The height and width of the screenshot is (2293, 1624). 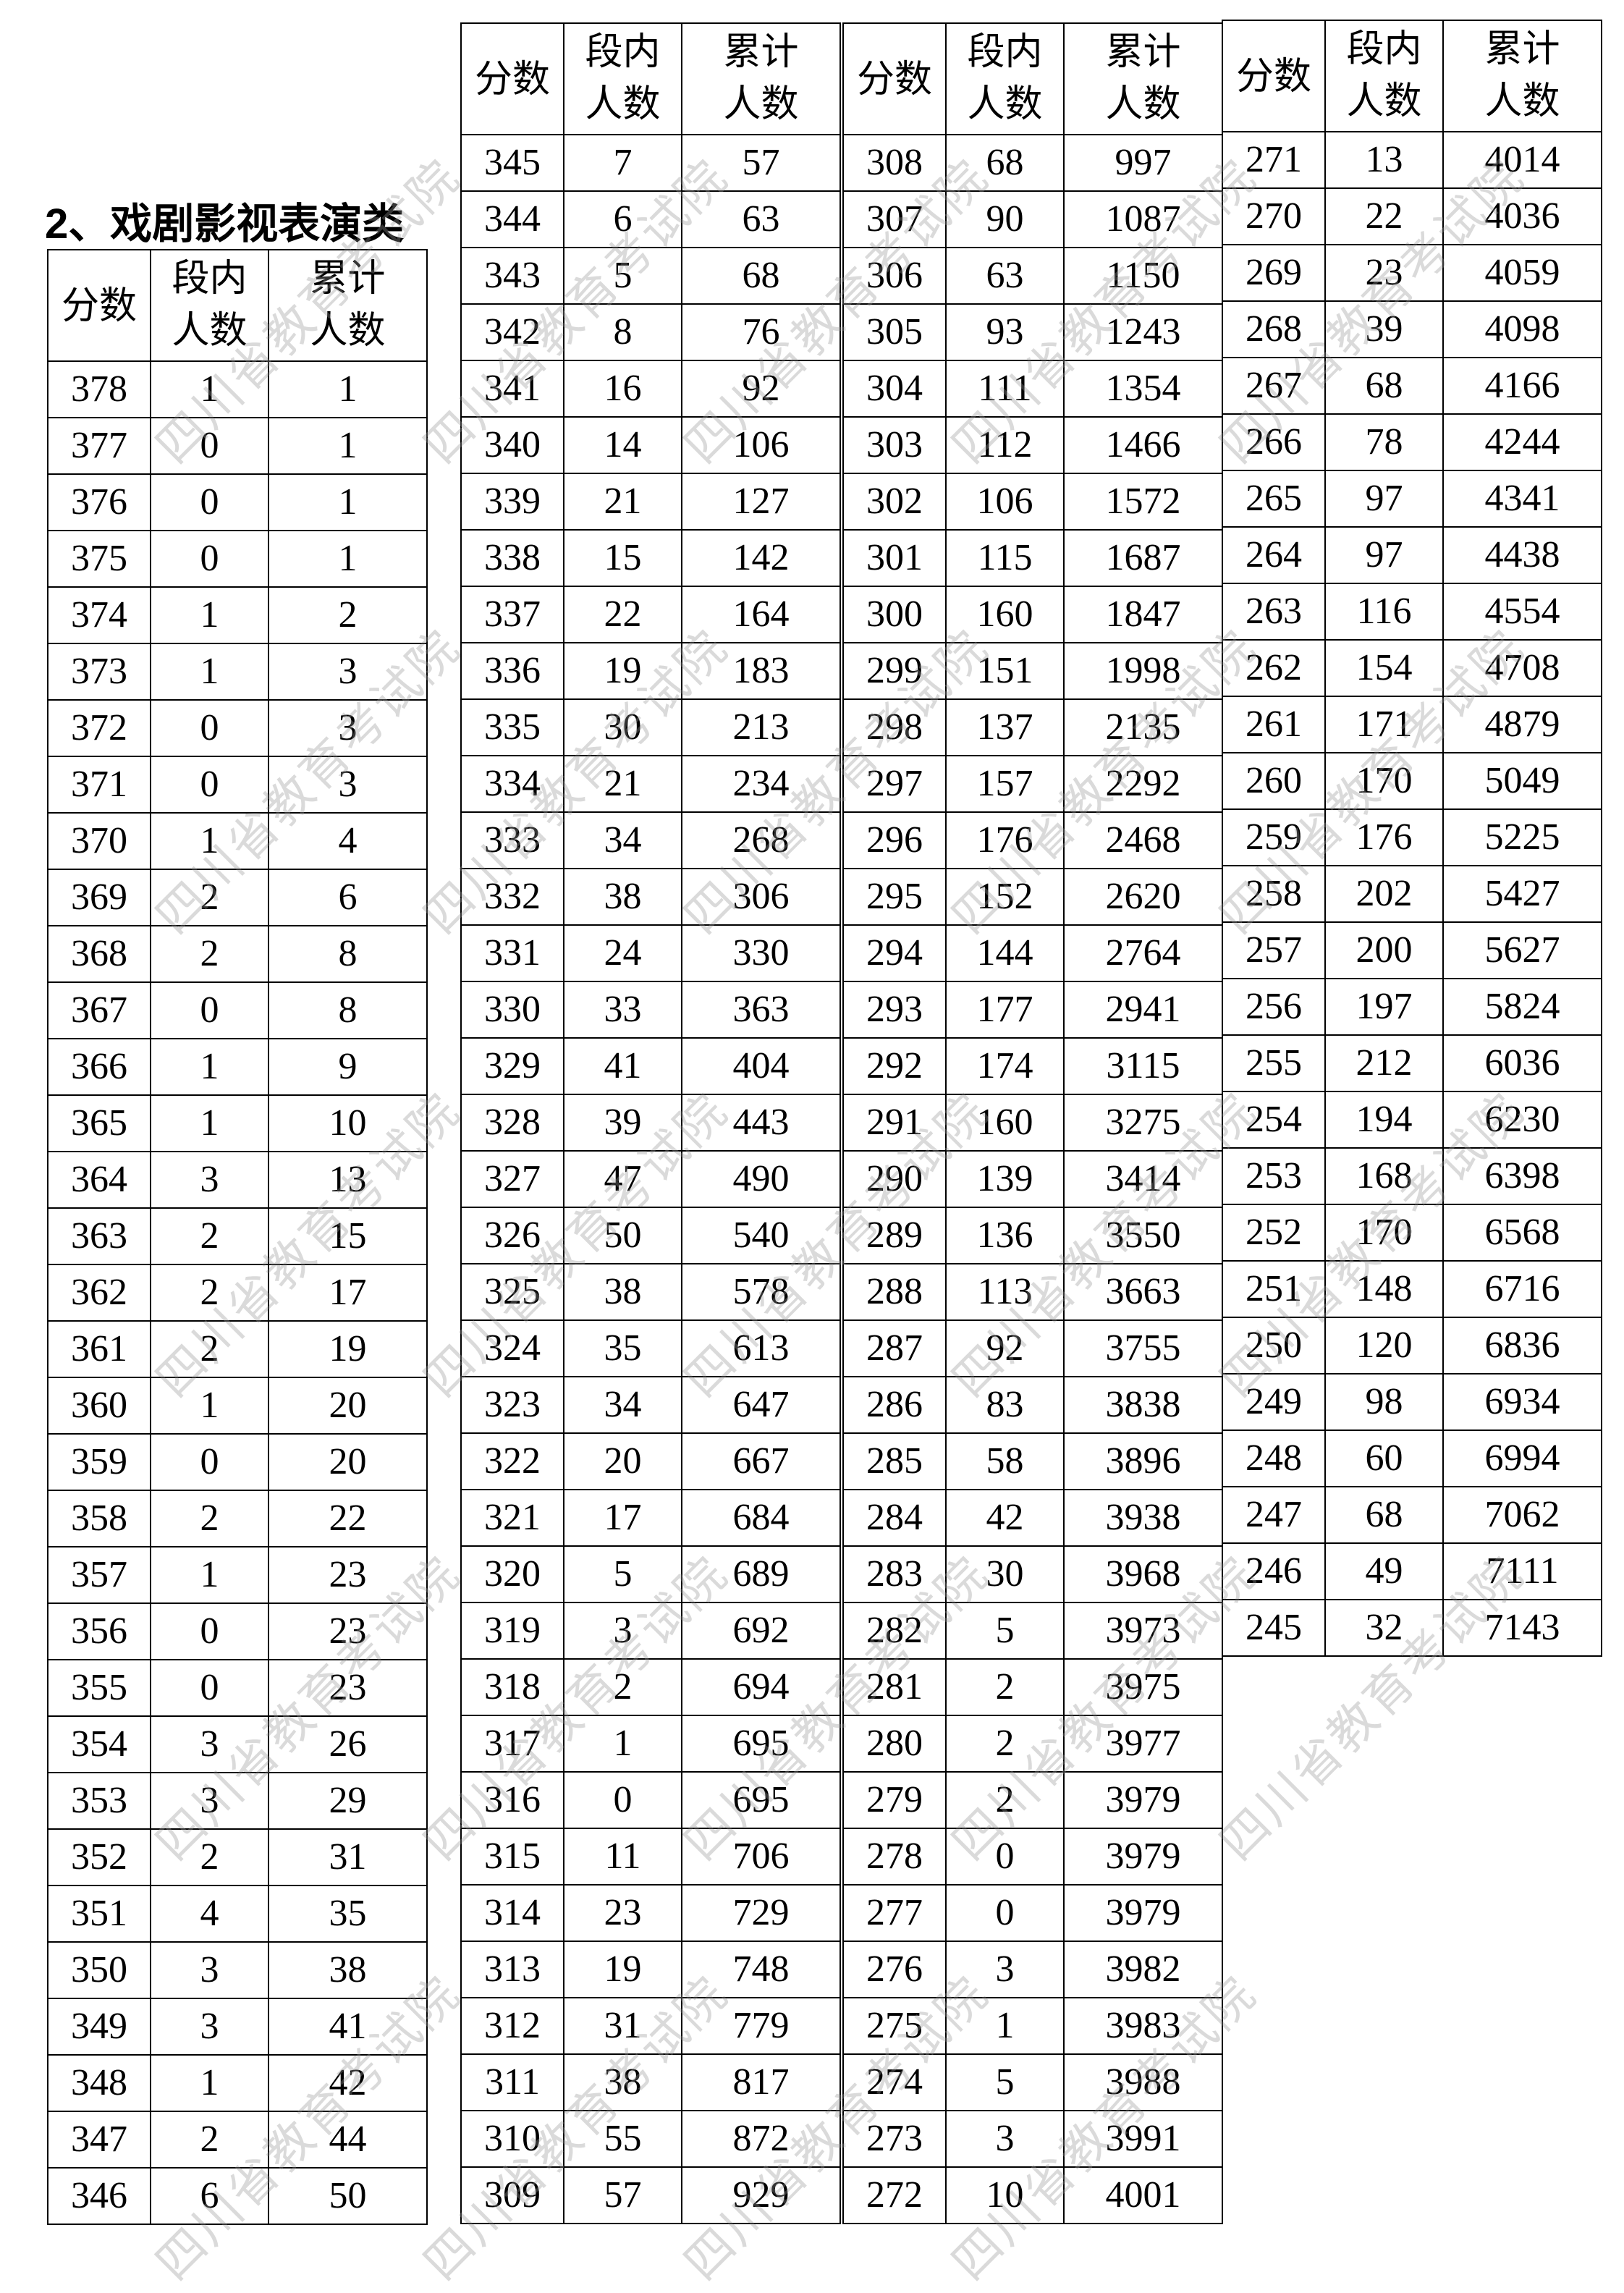 I want to click on score-cell: 346, so click(x=99, y=2196).